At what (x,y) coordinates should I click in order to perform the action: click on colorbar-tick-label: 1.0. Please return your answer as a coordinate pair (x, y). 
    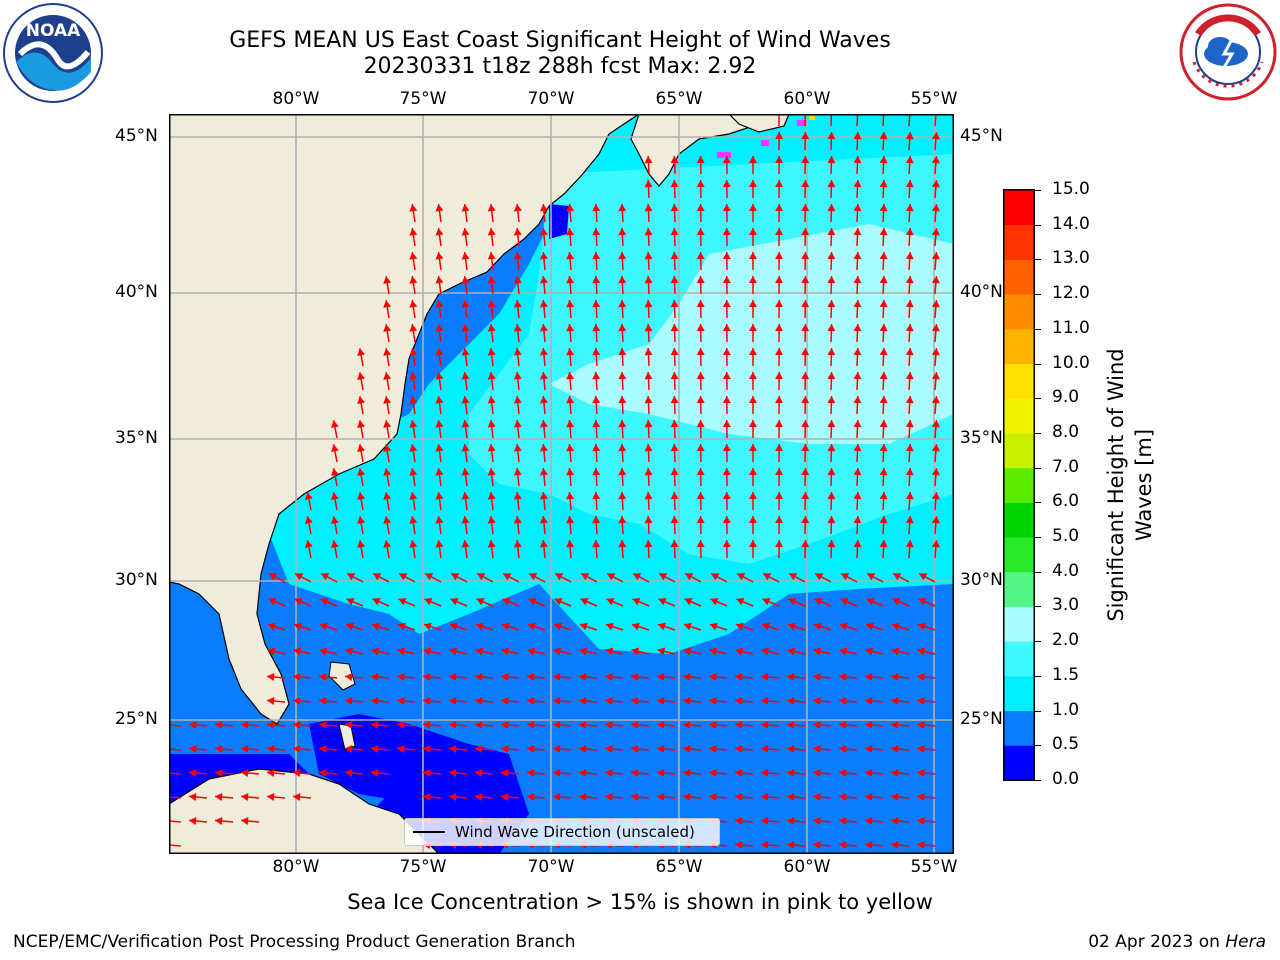
    Looking at the image, I should click on (1066, 709).